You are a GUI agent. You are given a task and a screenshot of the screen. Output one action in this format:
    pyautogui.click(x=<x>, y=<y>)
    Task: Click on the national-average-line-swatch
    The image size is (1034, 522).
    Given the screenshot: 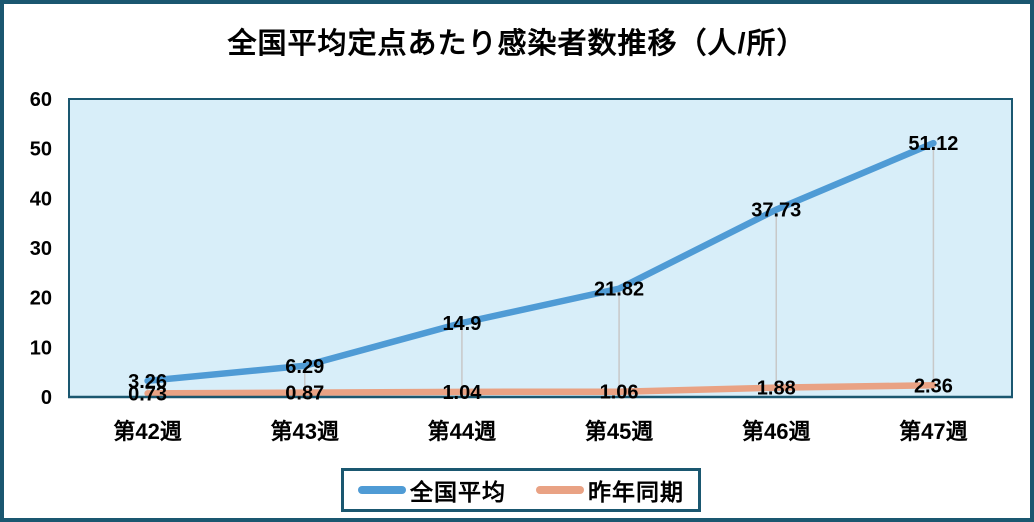 What is the action you would take?
    pyautogui.click(x=382, y=490)
    